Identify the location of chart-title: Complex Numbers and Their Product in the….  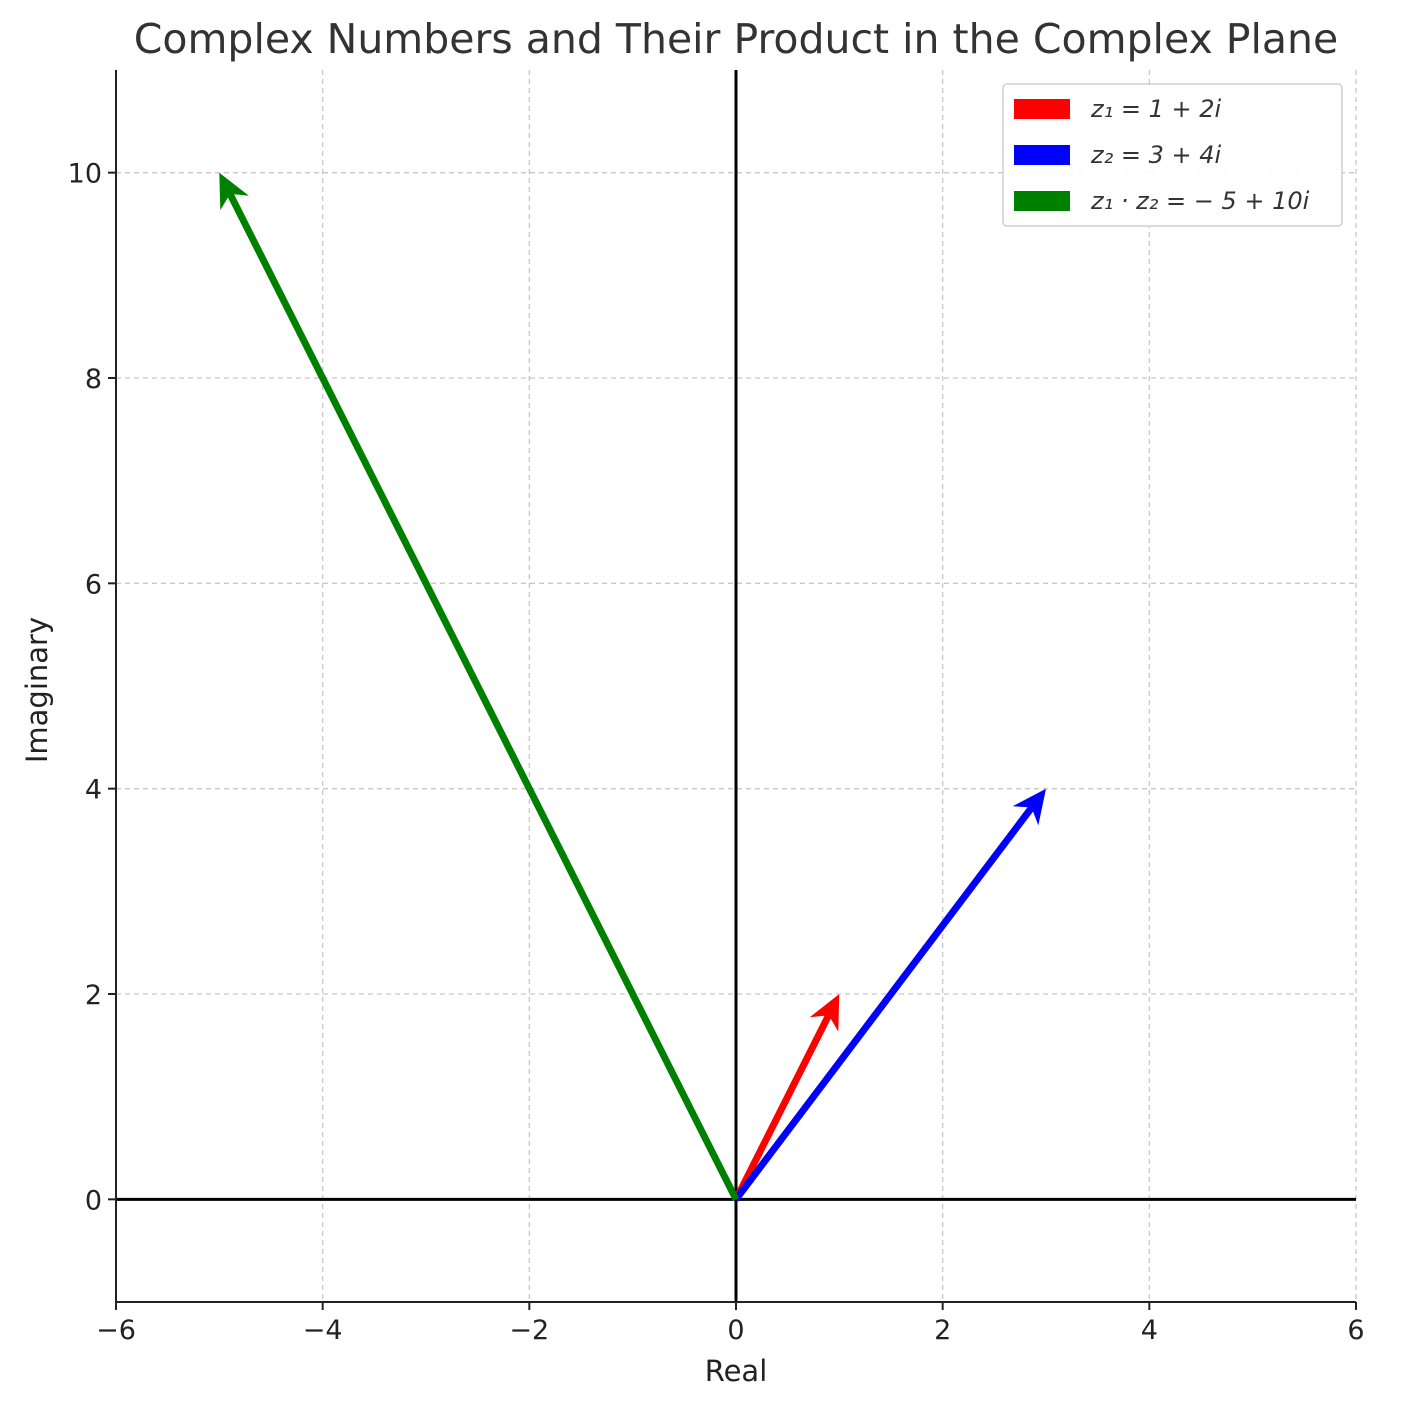
(736, 39).